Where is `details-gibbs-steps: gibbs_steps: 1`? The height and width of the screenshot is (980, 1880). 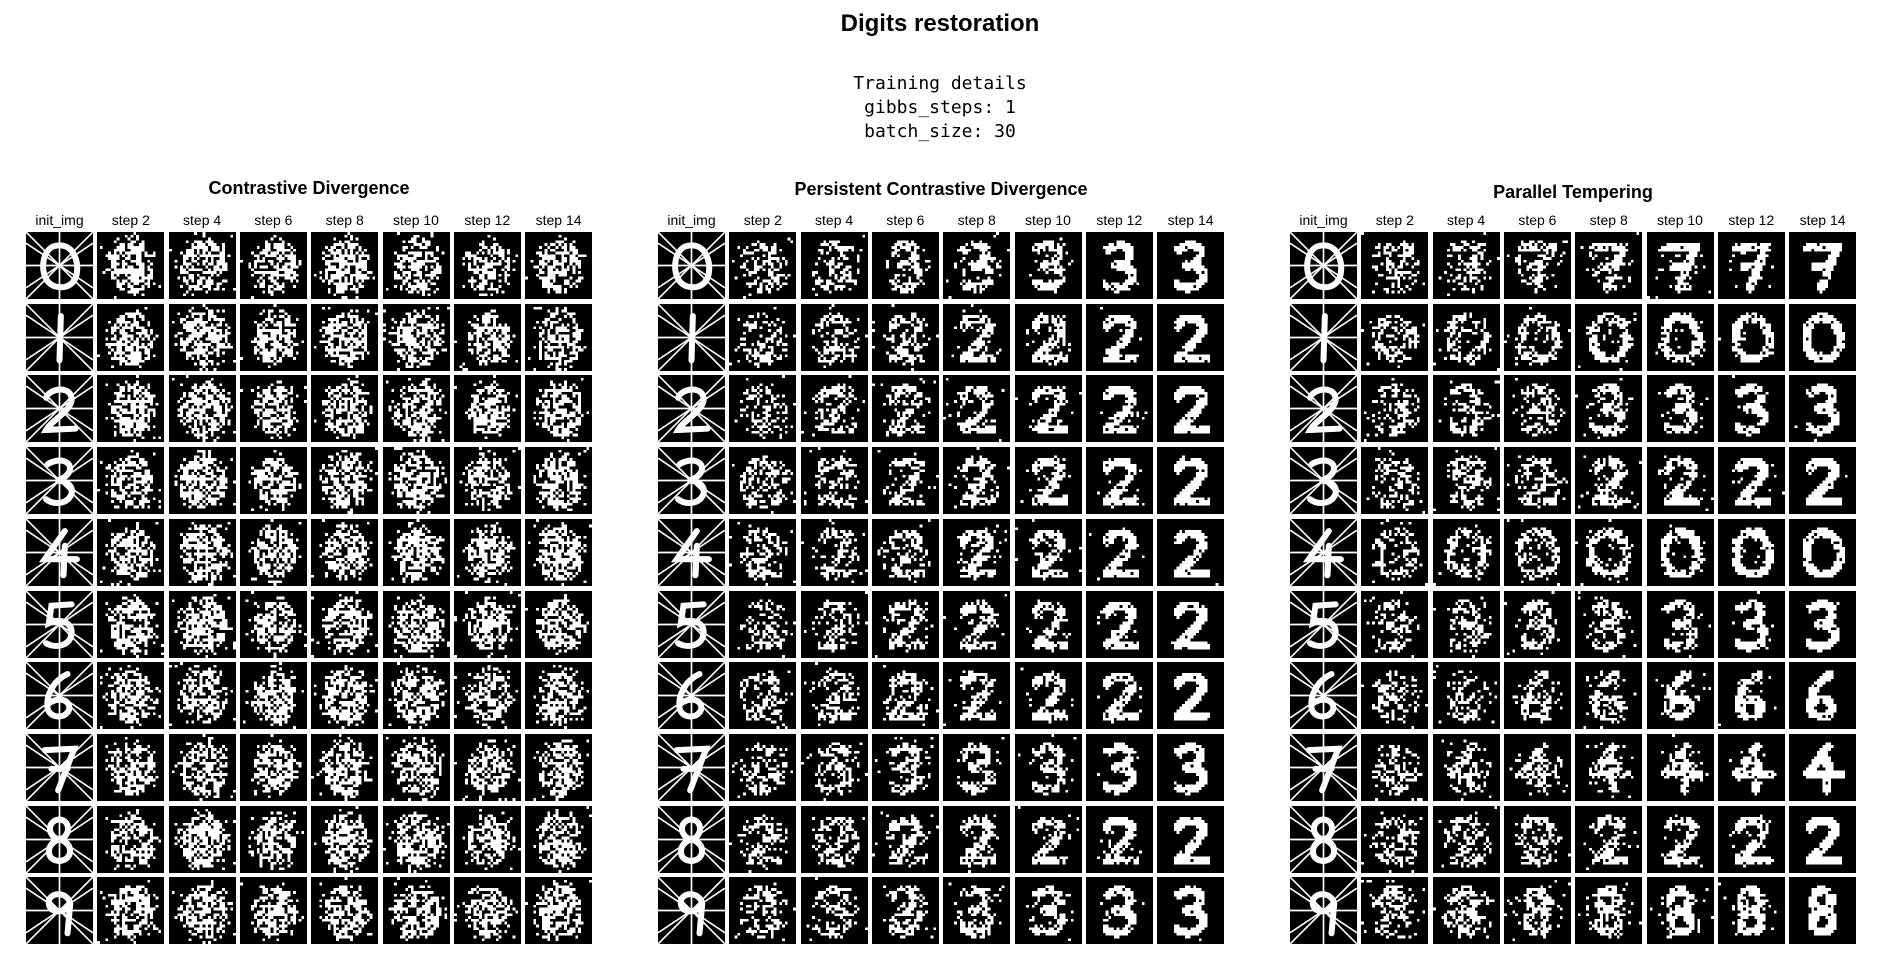 details-gibbs-steps: gibbs_steps: 1 is located at coordinates (940, 107).